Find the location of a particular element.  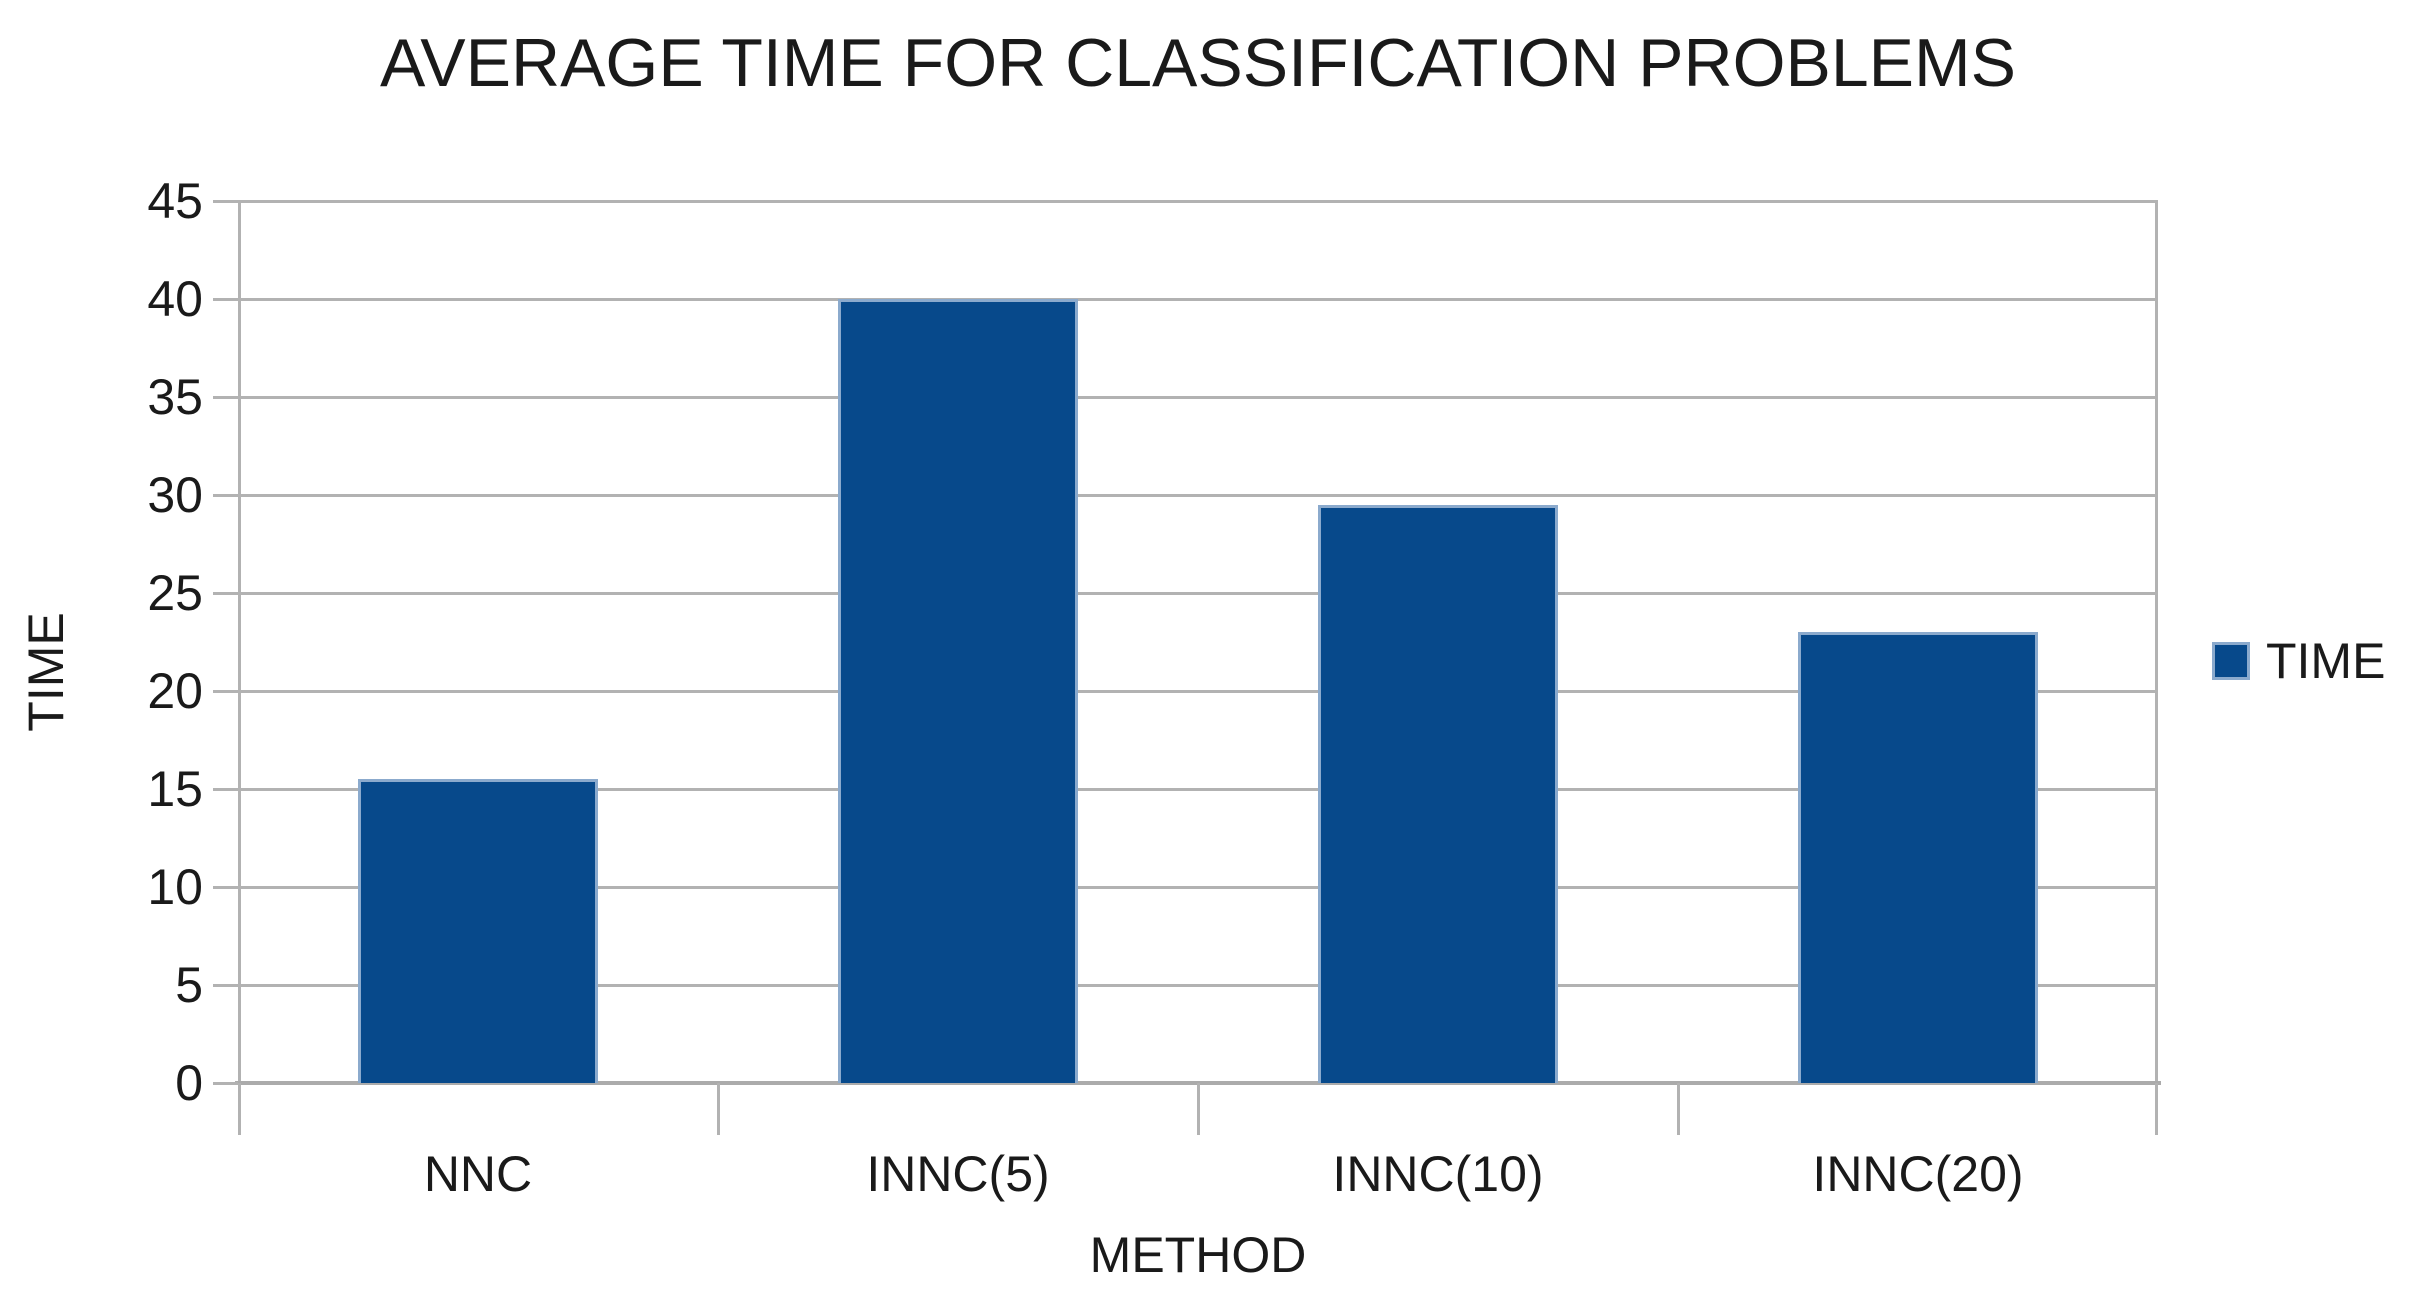

y-tick-label-10: 10 is located at coordinates (175, 887).